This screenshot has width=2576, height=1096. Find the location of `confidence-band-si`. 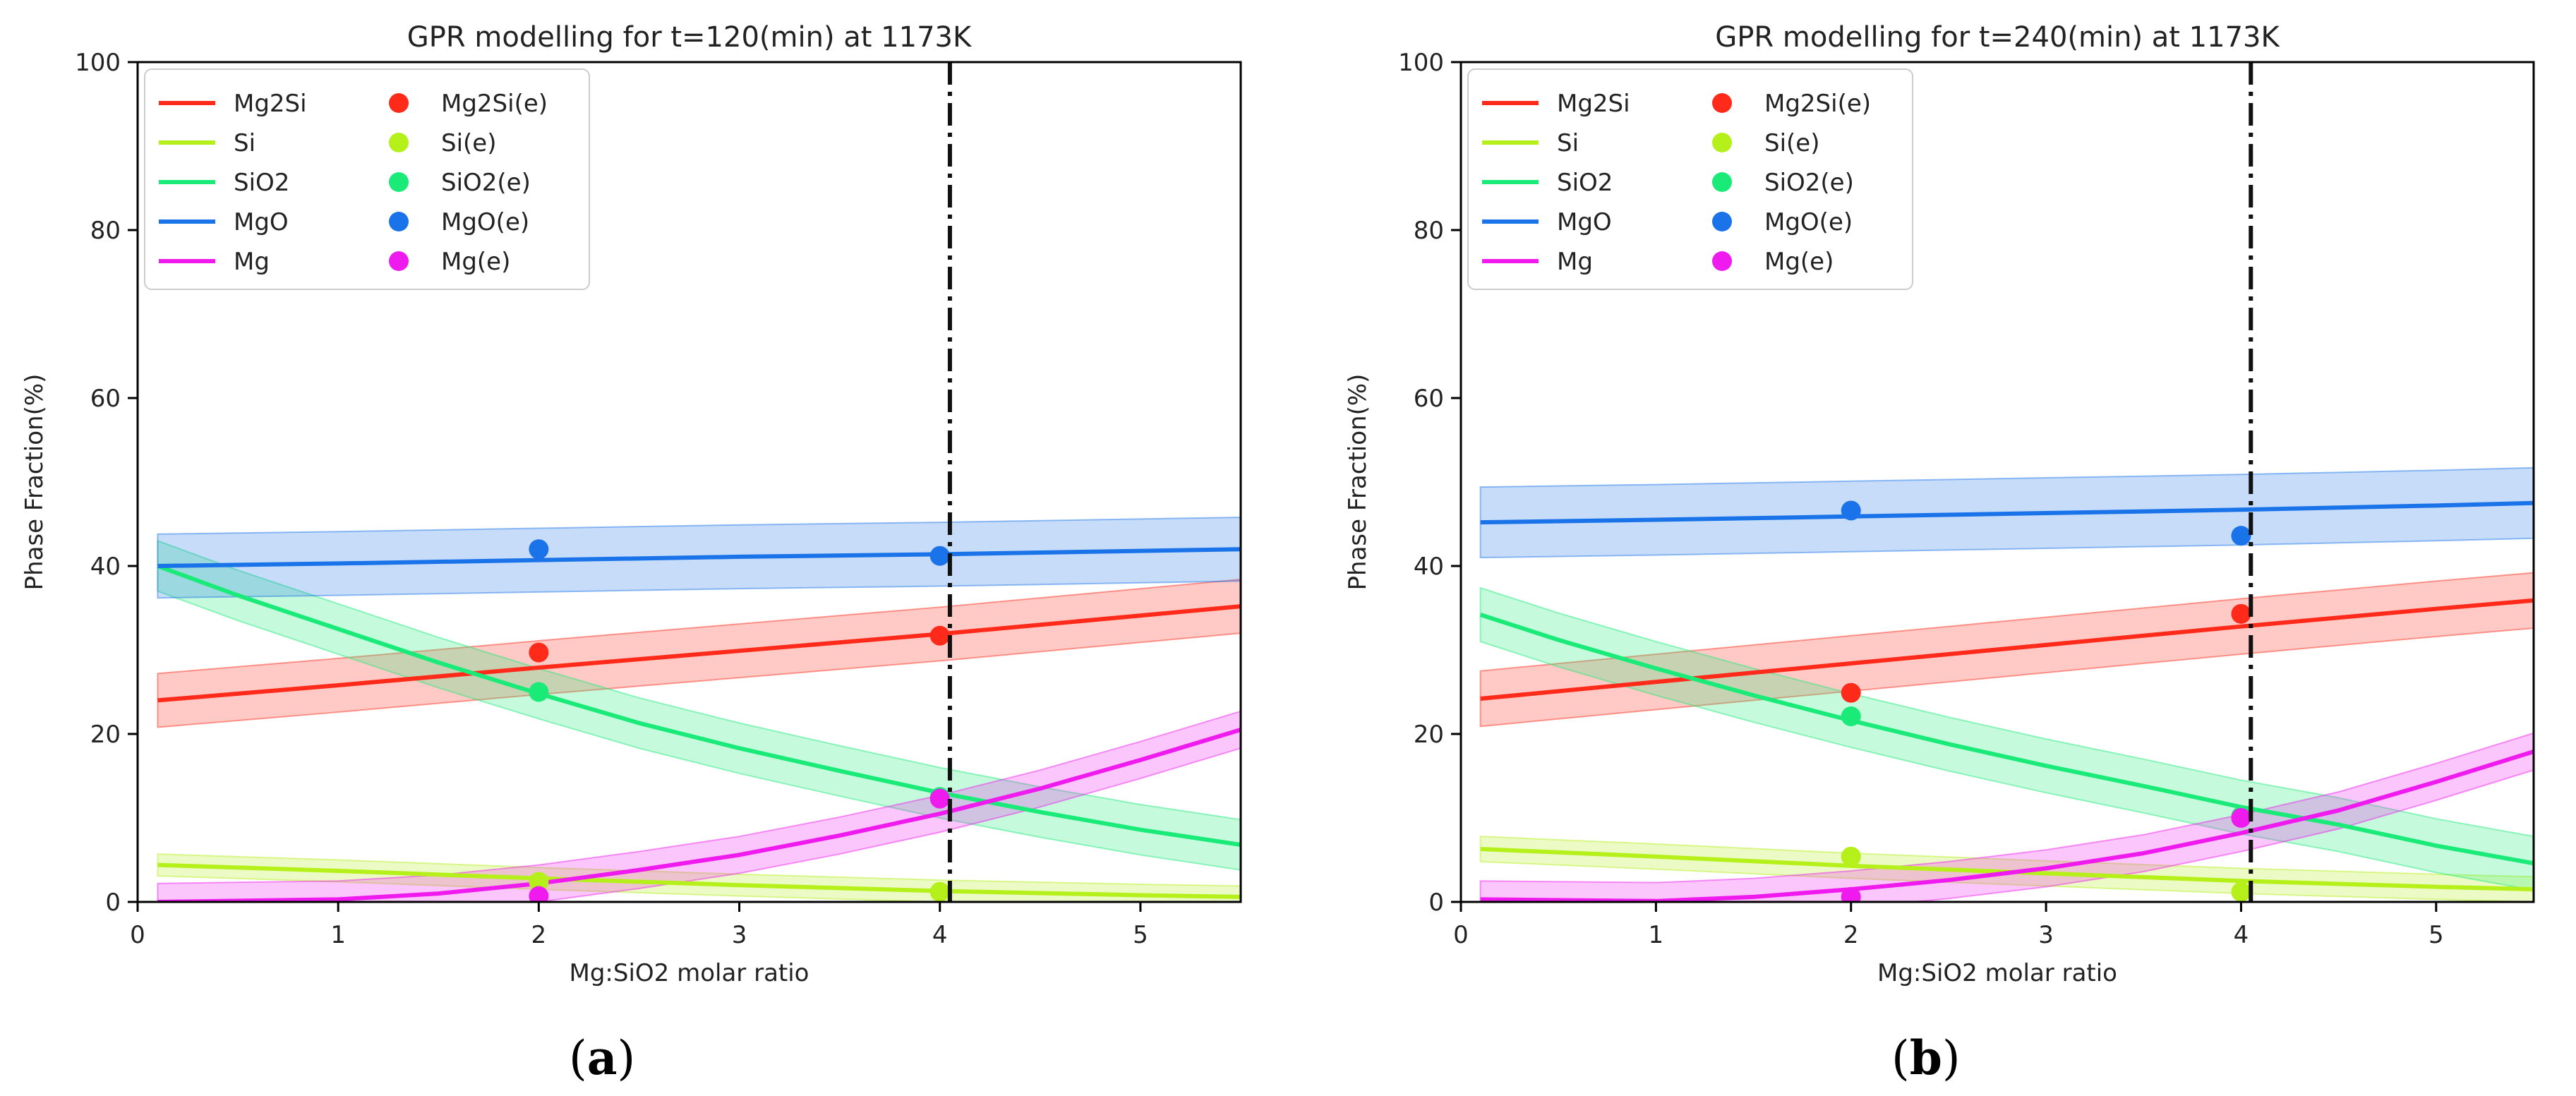

confidence-band-si is located at coordinates (2006, 869).